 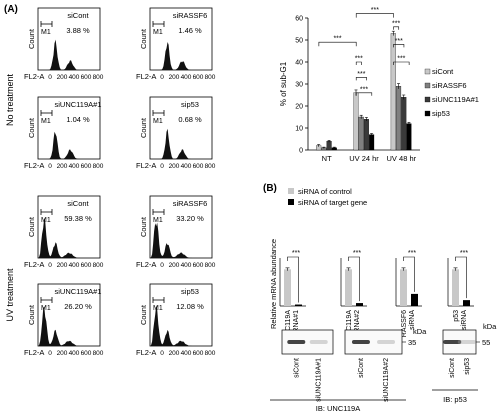 I want to click on y-tick-label: 60, so click(x=299, y=19).